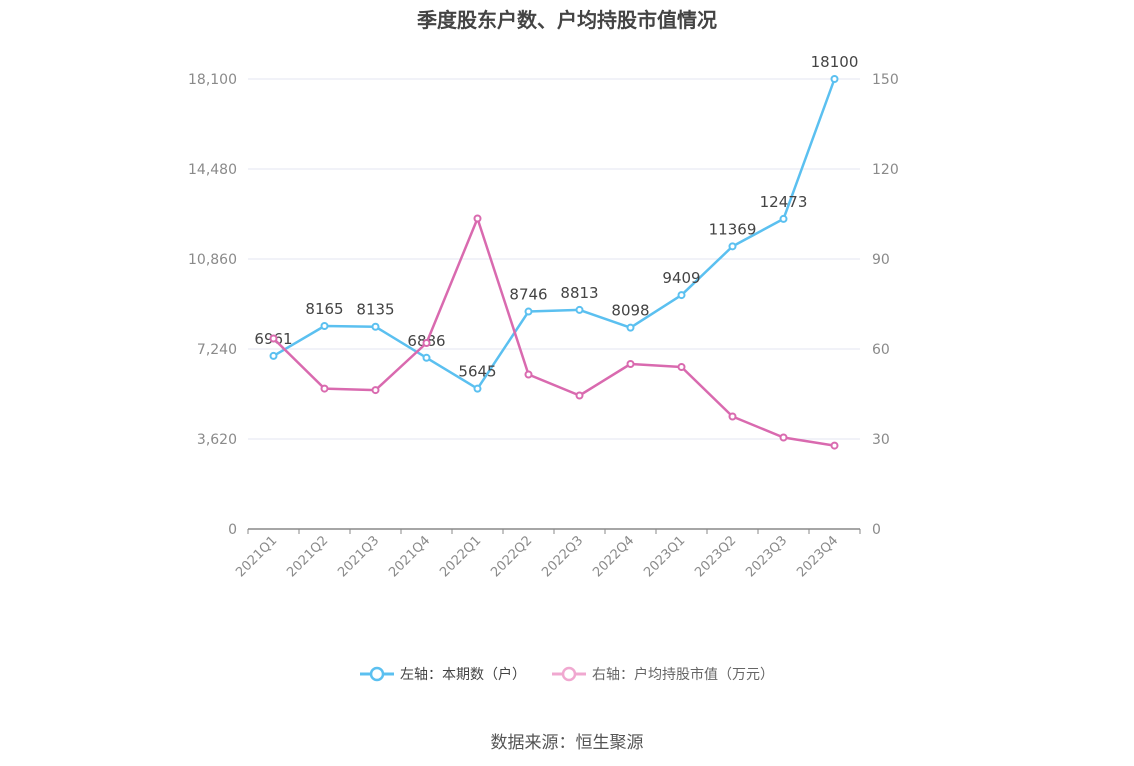 Image resolution: width=1134 pixels, height=766 pixels. Describe the element at coordinates (876, 530) in the screenshot. I see `y-right-tick-label: 0` at that location.